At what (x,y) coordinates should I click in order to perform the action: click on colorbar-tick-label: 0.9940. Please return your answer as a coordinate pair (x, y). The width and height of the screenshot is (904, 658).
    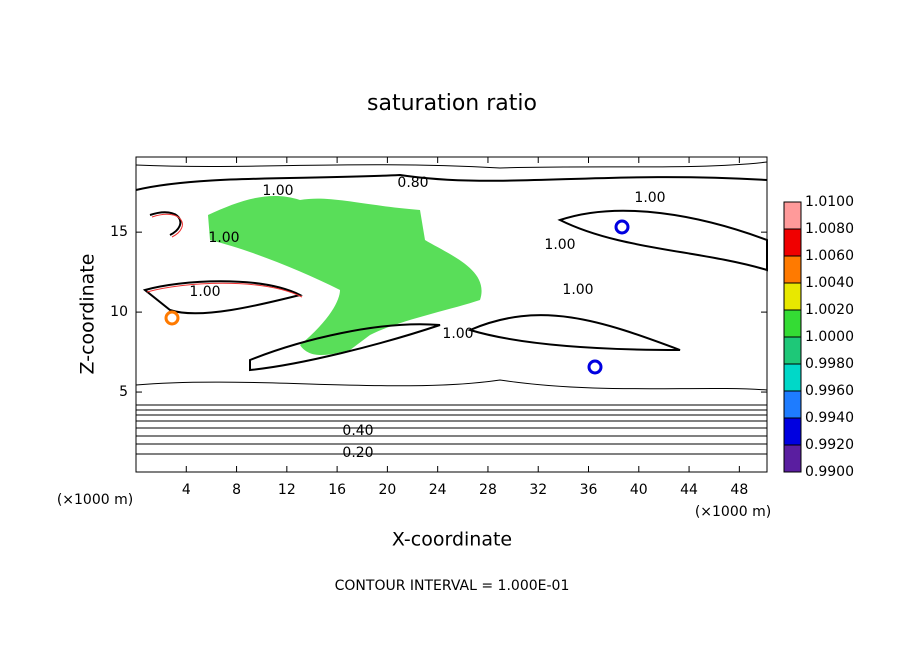
    Looking at the image, I should click on (829, 418).